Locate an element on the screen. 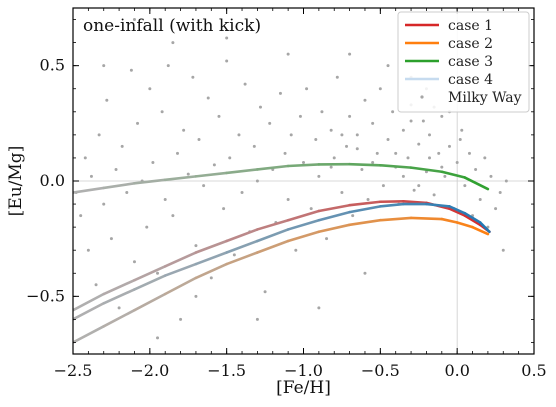  legend-label-milky-way: Milky Way is located at coordinates (485, 98).